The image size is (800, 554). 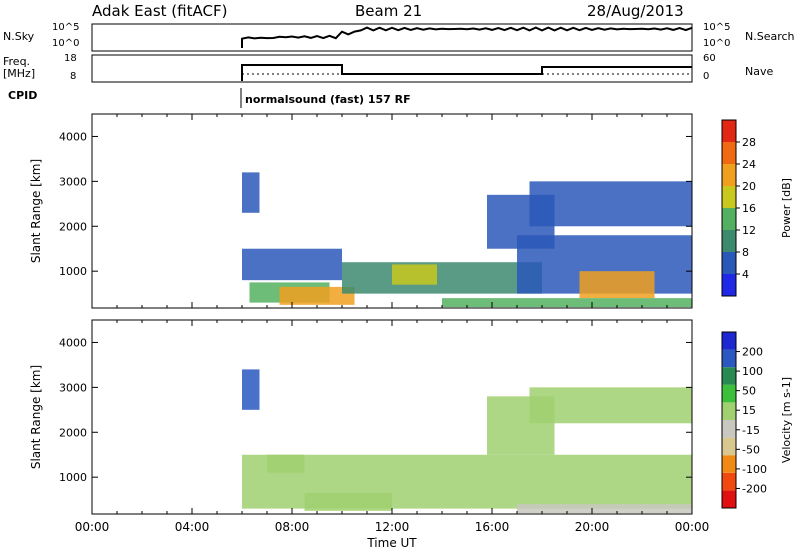 I want to click on cpid-program: normalsound (fast) 157 RF, so click(x=328, y=99).